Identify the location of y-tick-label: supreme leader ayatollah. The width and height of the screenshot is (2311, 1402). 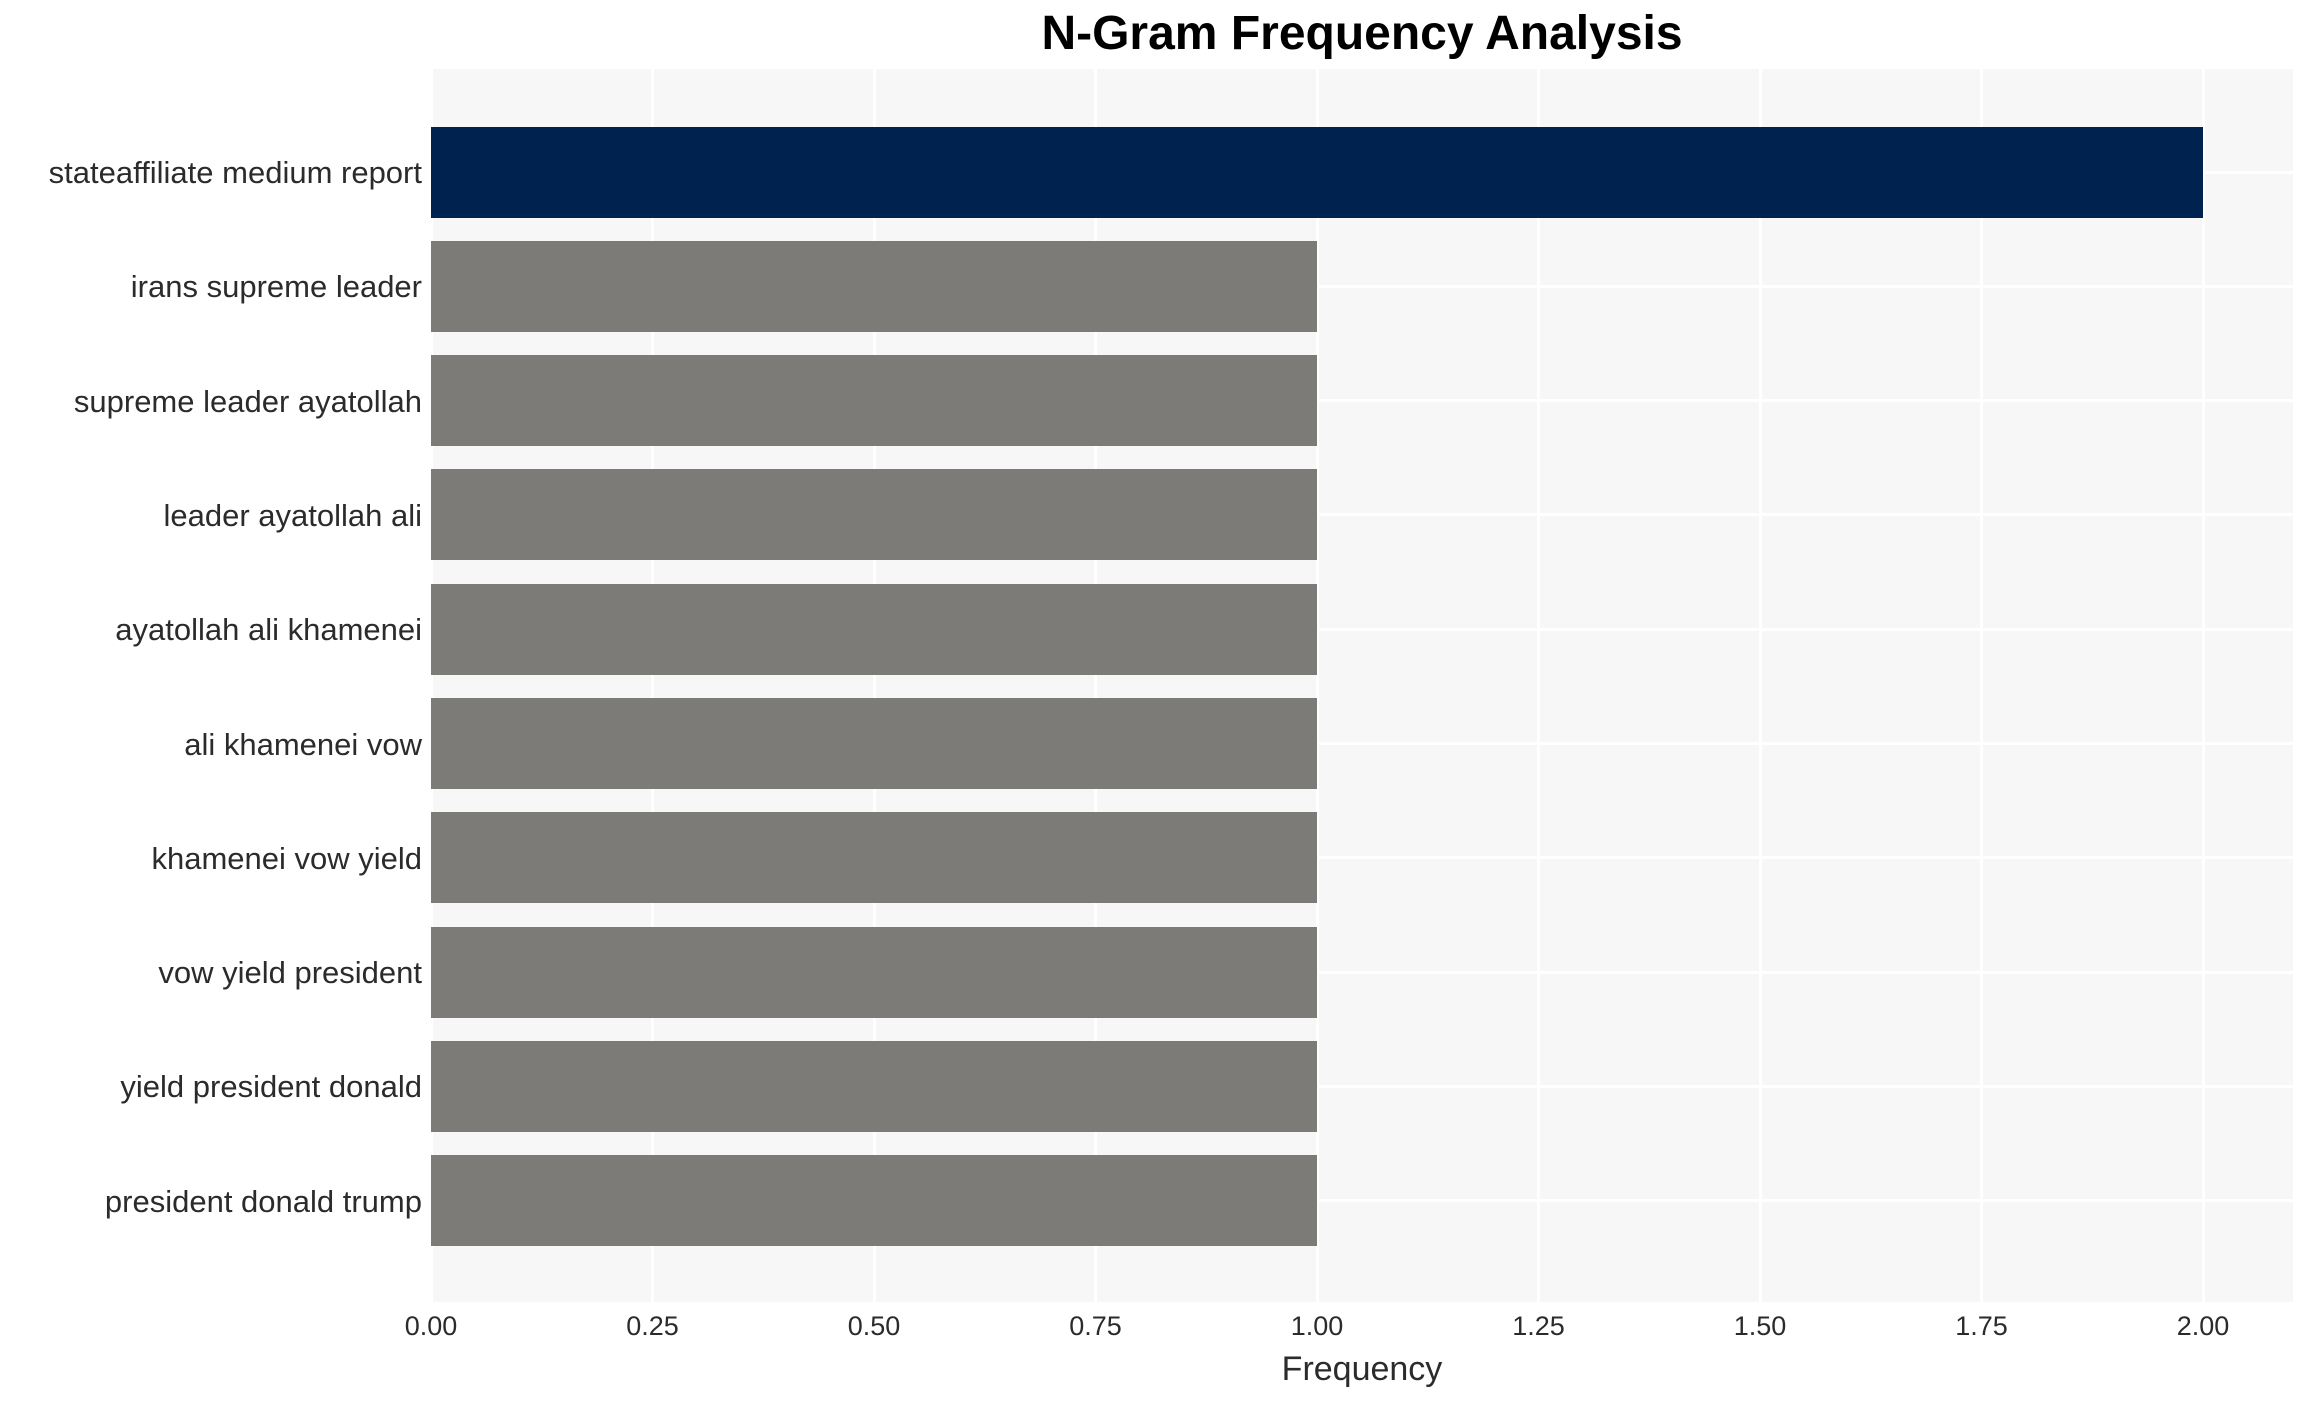
(247, 401).